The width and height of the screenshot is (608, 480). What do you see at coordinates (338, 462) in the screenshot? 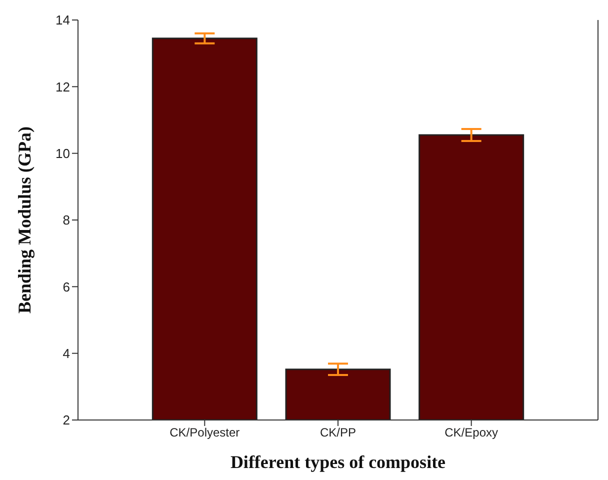
I see `x-axis-title: Different types of composite` at bounding box center [338, 462].